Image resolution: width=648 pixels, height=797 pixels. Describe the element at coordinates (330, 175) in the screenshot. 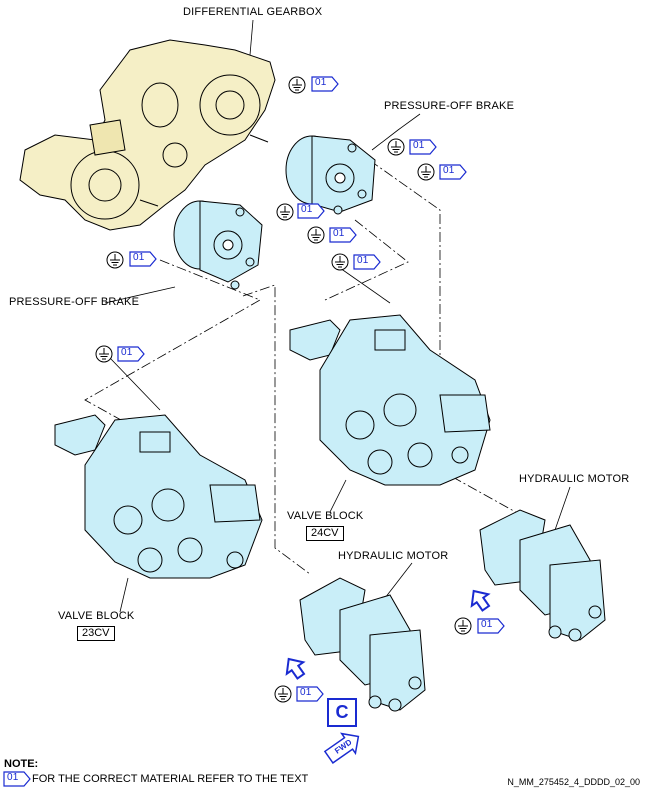

I see `pressure-off-brake-right-drawing` at that location.